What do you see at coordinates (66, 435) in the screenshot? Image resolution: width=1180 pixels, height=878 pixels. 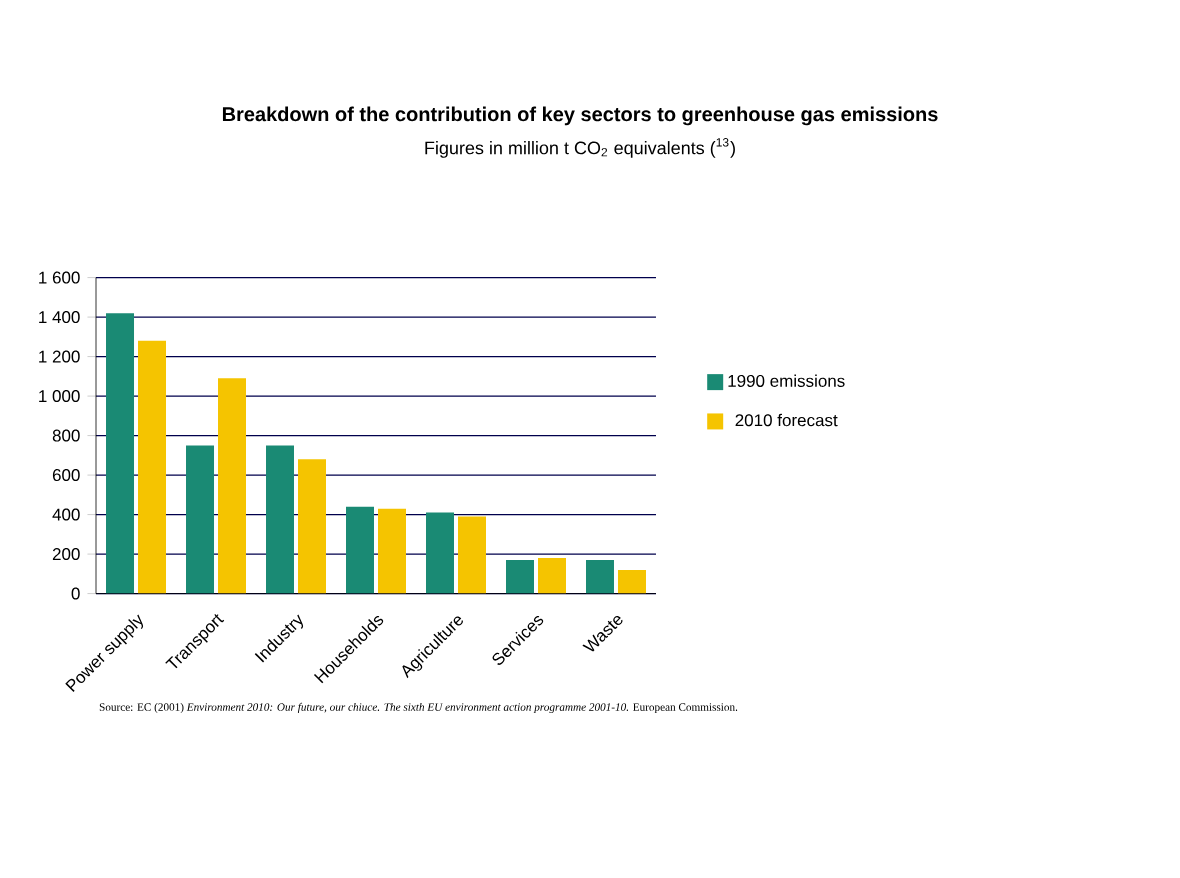 I see `y-tick-label: 800` at bounding box center [66, 435].